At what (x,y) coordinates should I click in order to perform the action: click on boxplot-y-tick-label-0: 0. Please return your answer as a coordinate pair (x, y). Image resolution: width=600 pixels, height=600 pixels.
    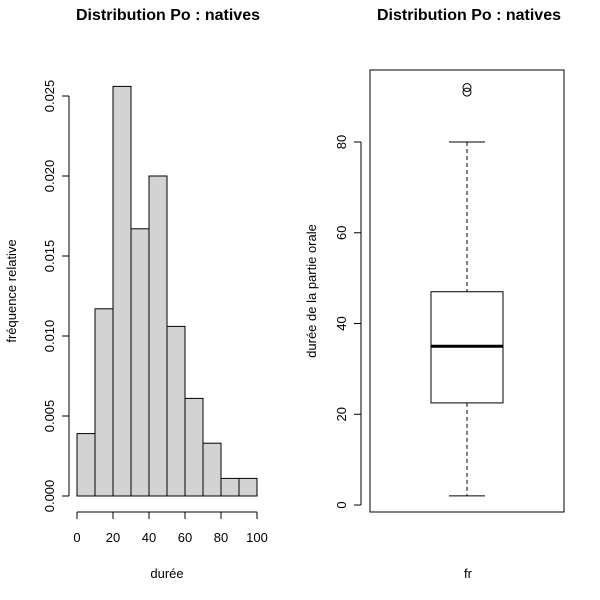
    Looking at the image, I should click on (341, 504).